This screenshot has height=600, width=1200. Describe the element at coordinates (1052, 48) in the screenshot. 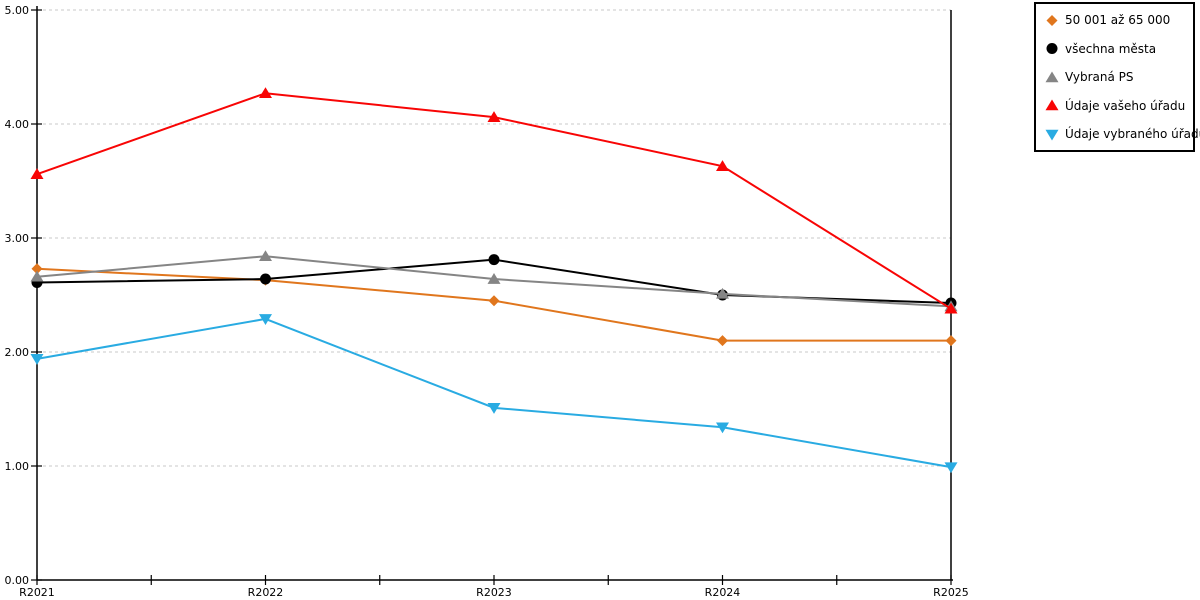

I see `circle-icon` at that location.